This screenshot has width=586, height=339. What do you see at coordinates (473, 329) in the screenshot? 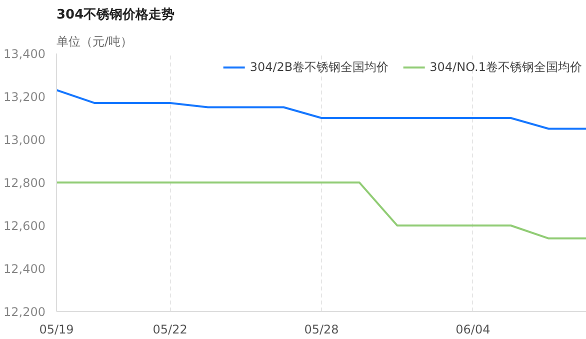
I see `x-tick-label: 06/04` at bounding box center [473, 329].